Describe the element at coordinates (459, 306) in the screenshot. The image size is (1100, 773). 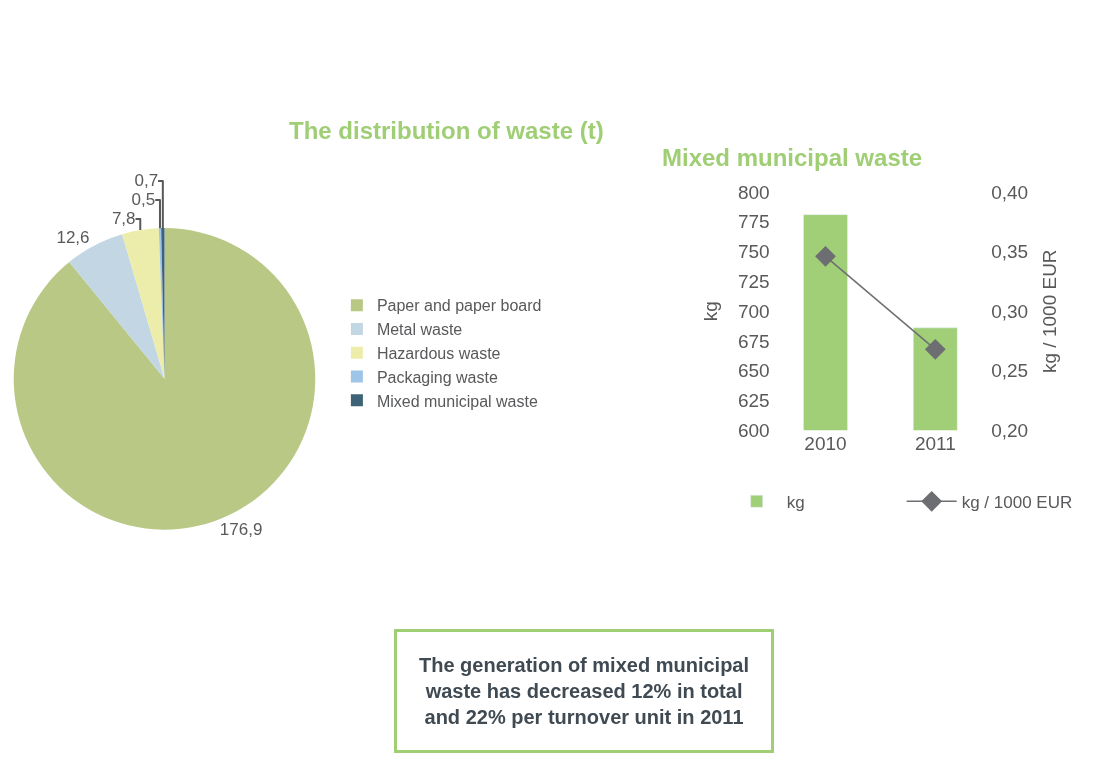
I see `legend-label: Paper and paper board` at that location.